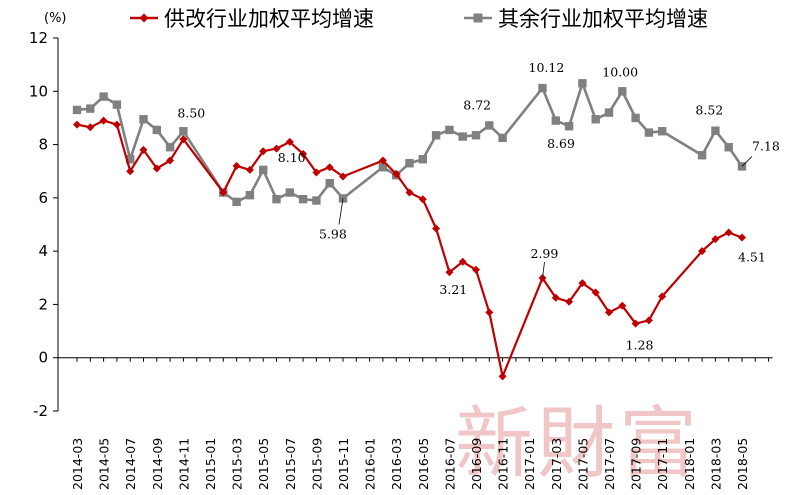  Describe the element at coordinates (157, 464) in the screenshot. I see `x-tick-label: 2014-09` at that location.